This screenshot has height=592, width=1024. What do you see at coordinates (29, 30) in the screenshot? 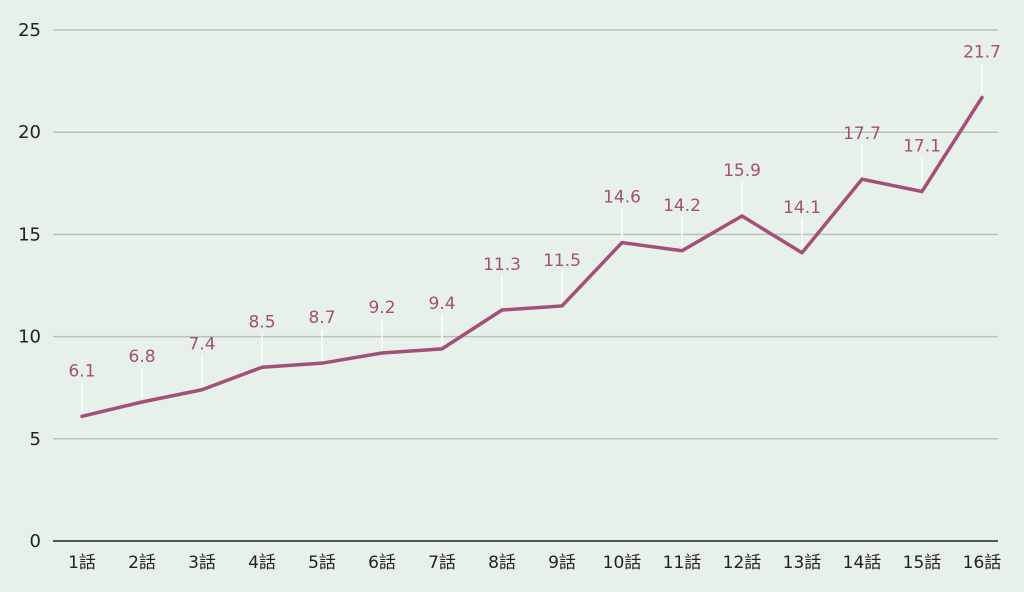
I see `y-tick-label: 25` at bounding box center [29, 30].